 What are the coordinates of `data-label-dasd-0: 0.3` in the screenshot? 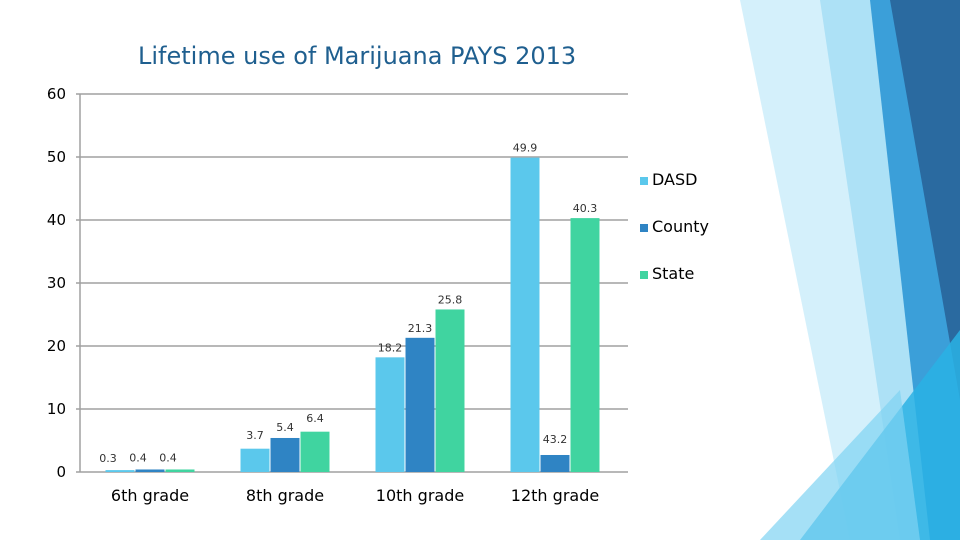 It's located at (108, 458).